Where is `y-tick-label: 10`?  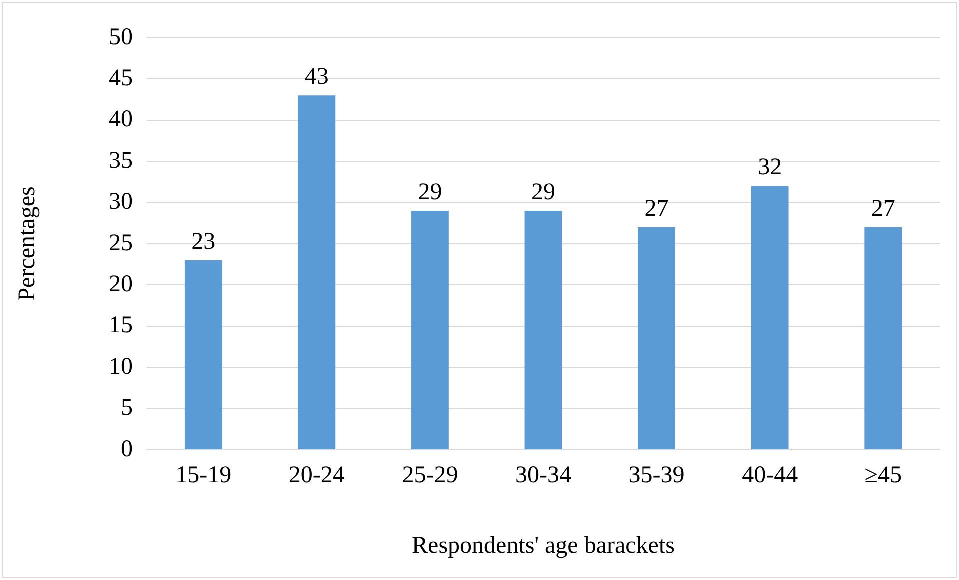 y-tick-label: 10 is located at coordinates (121, 367).